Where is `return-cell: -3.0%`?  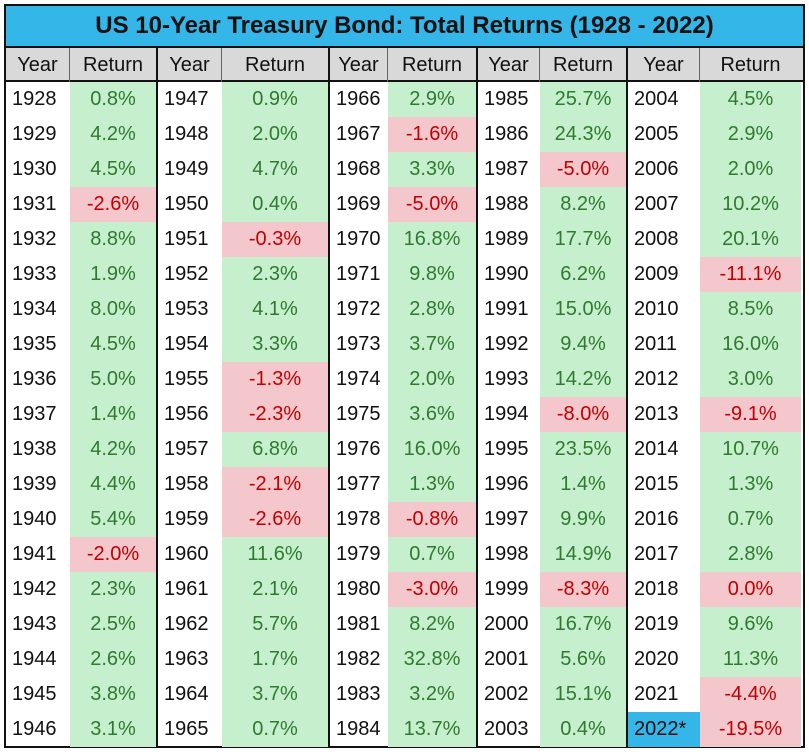
return-cell: -3.0% is located at coordinates (432, 589).